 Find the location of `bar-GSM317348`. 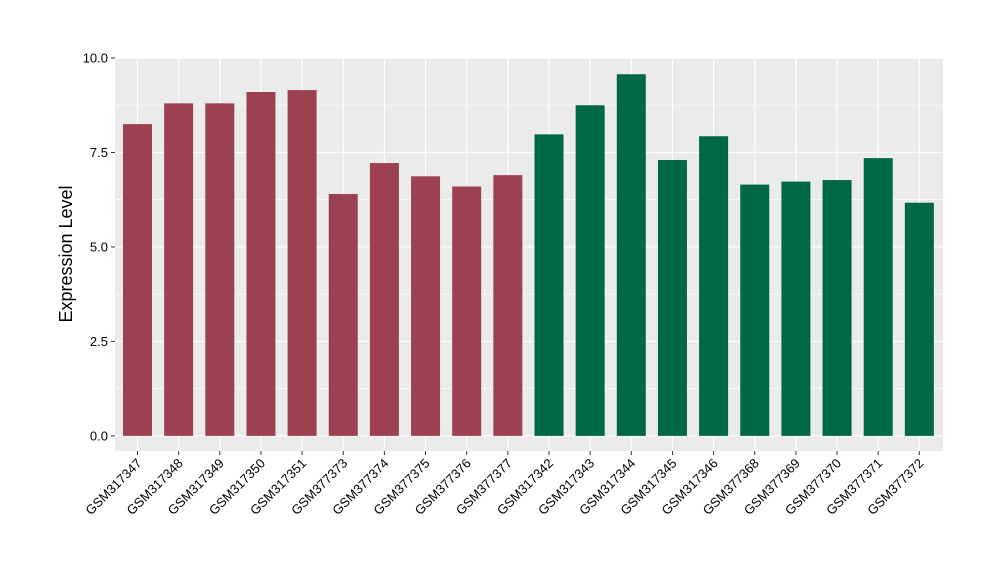

bar-GSM317348 is located at coordinates (179, 269).